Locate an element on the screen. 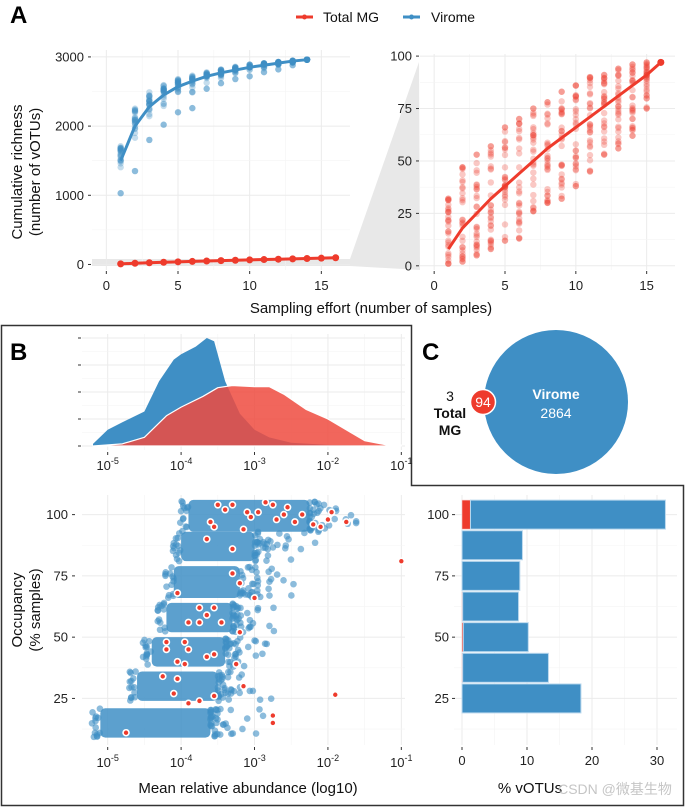 The image size is (685, 807). legend-item-virome: Virome is located at coordinates (439, 17).